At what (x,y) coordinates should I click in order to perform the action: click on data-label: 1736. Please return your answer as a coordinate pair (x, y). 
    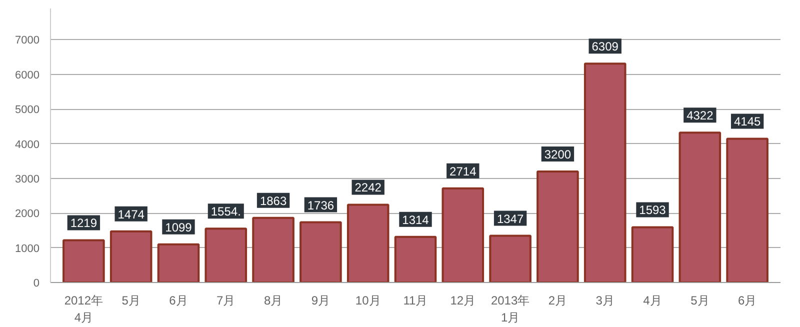
    Looking at the image, I should click on (320, 205).